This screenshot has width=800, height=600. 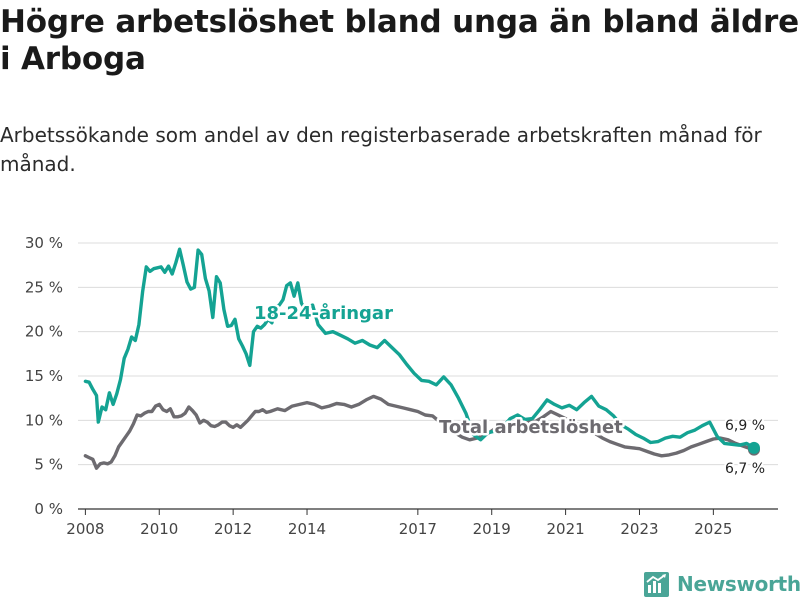 I want to click on x-tick-label: 2014, so click(x=307, y=529).